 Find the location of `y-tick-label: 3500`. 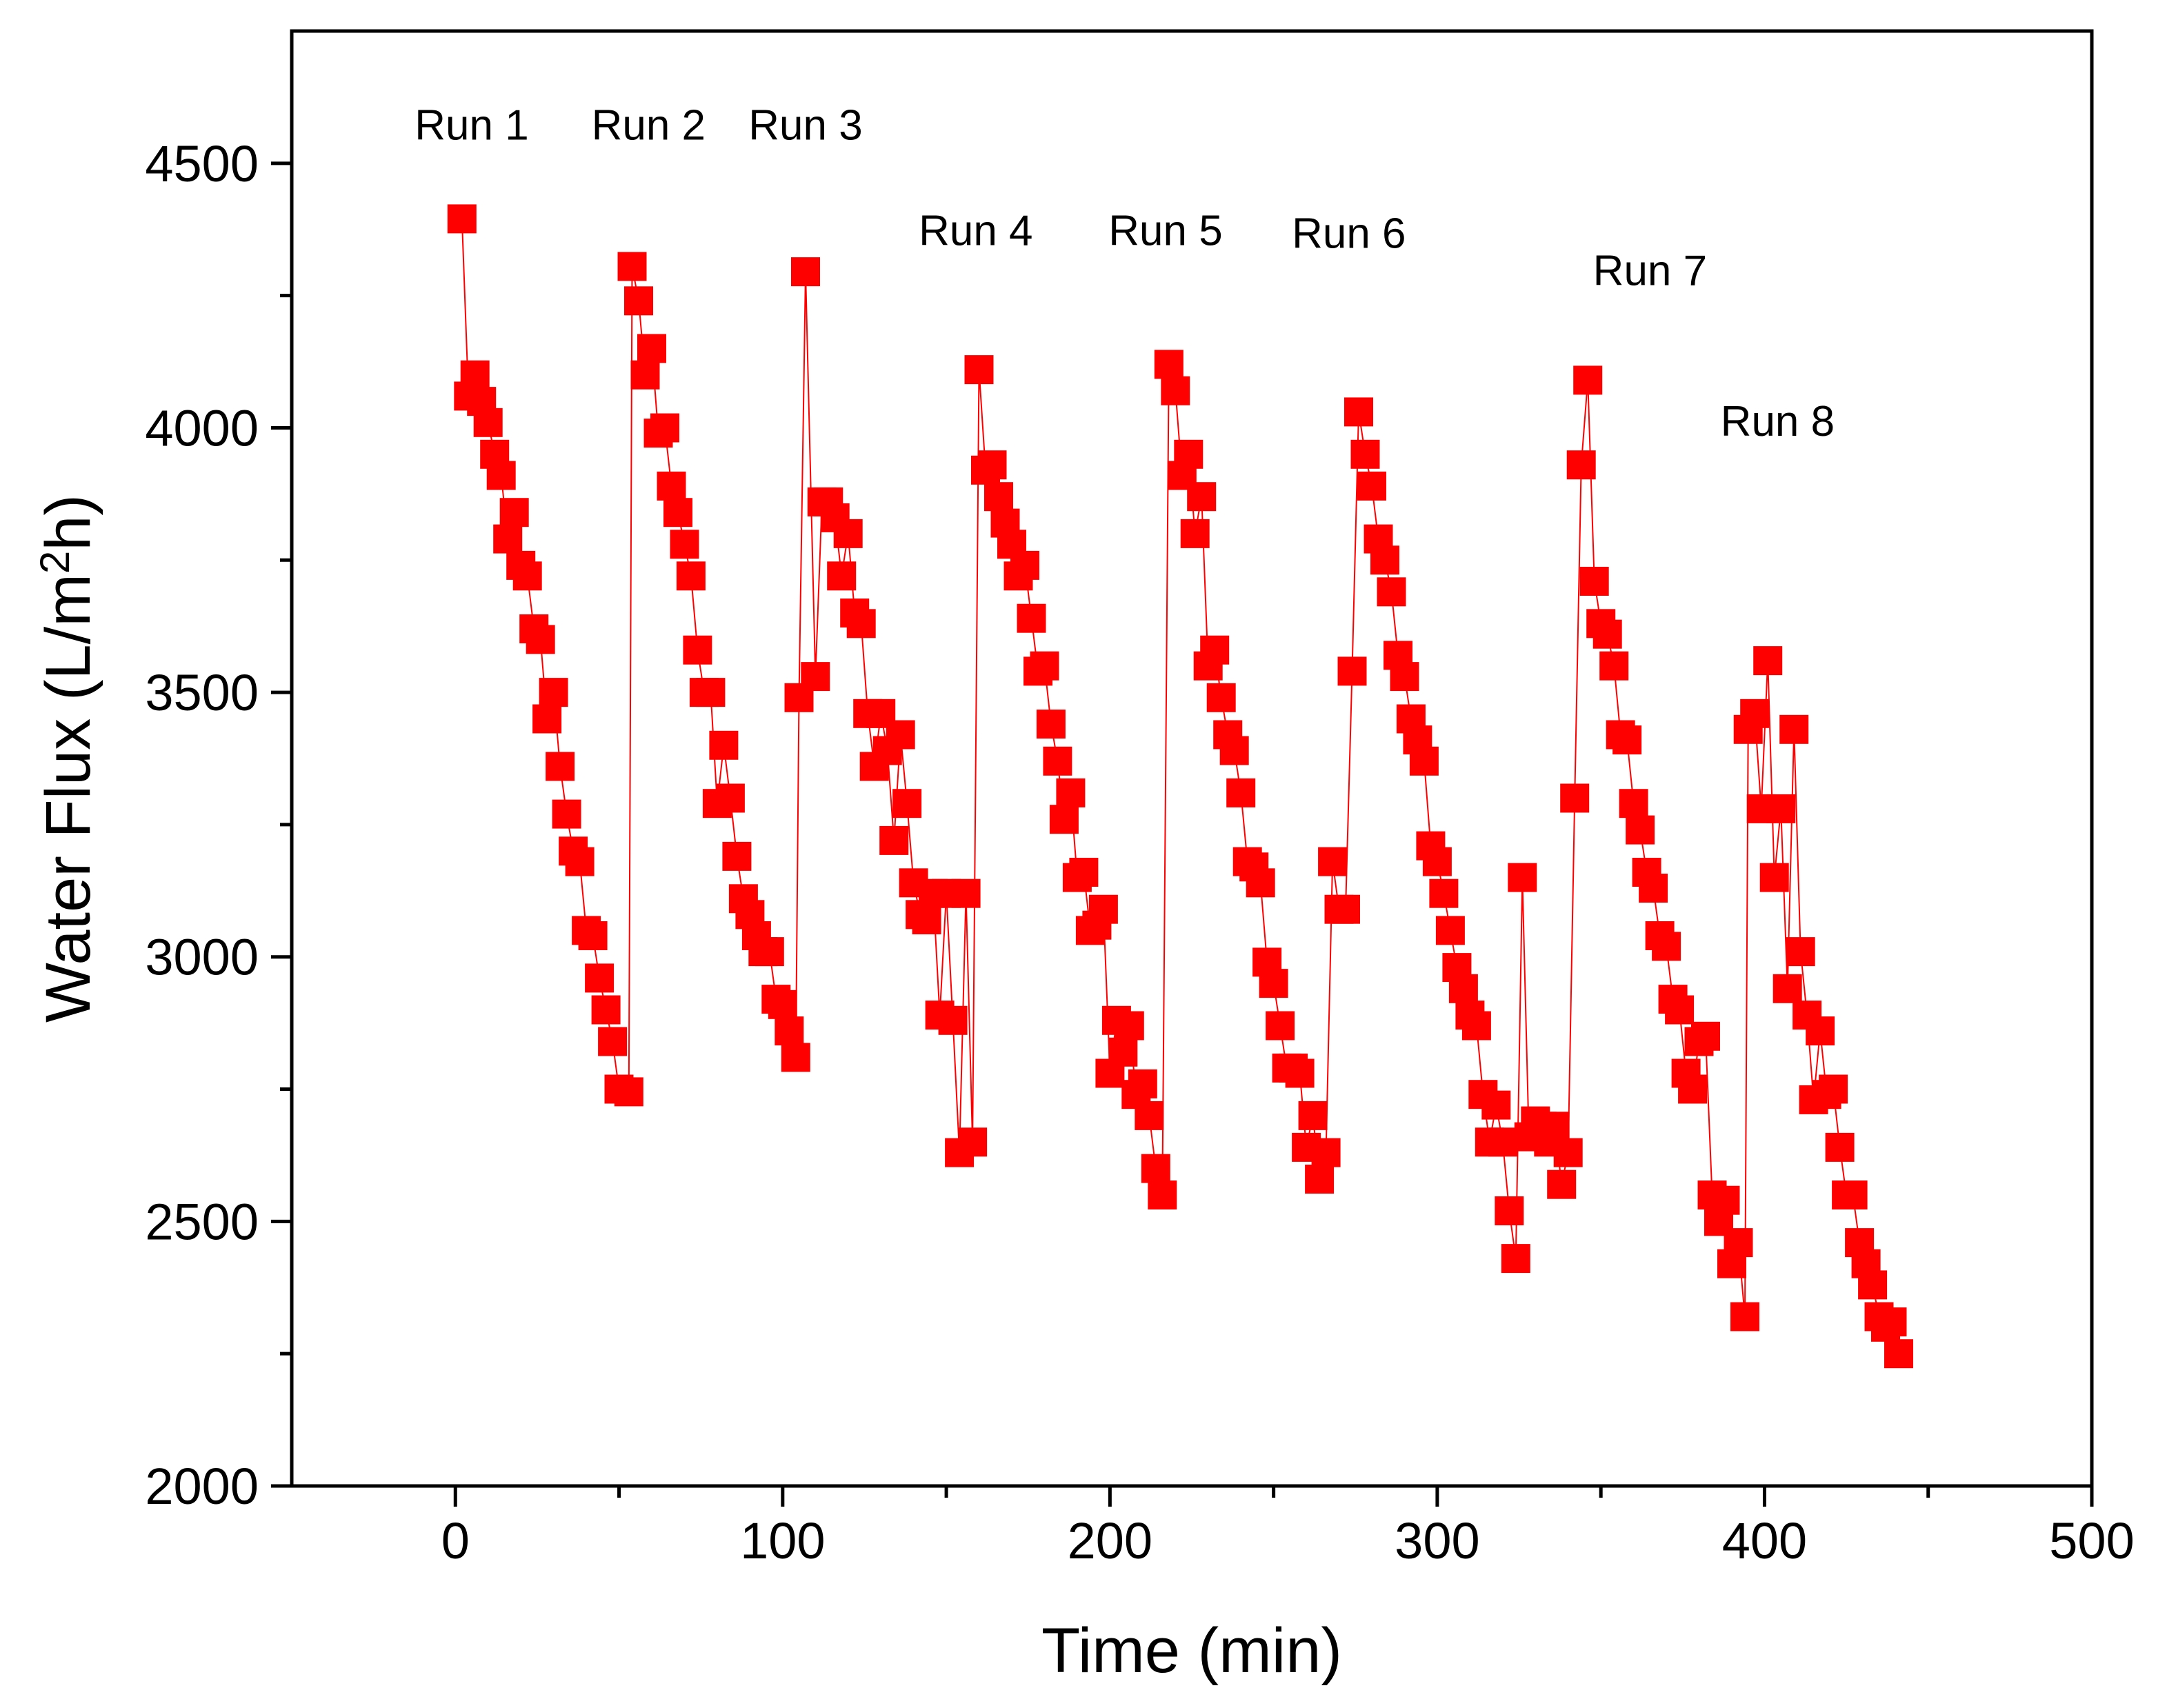

y-tick-label: 3500 is located at coordinates (202, 692).